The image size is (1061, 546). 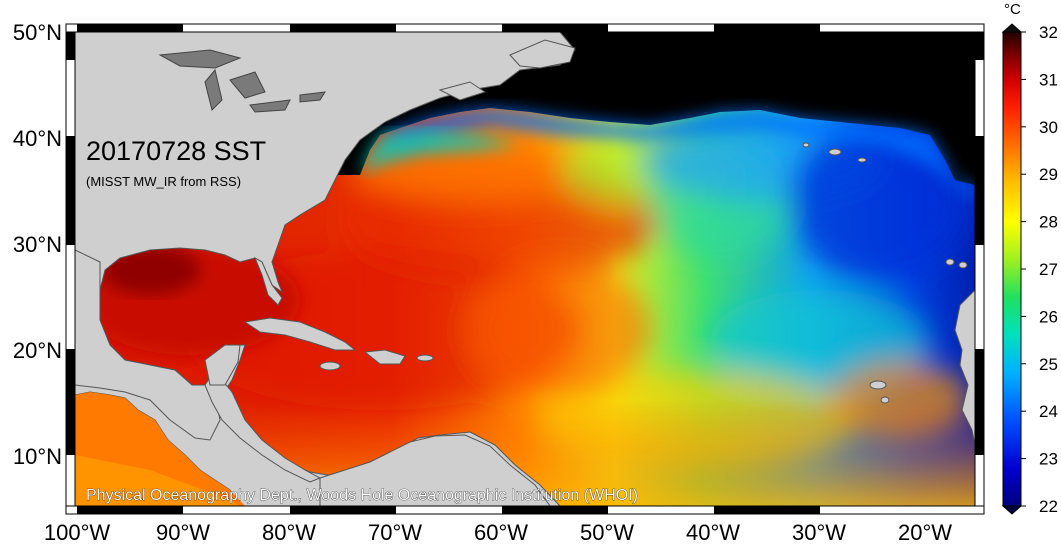 What do you see at coordinates (501, 532) in the screenshot?
I see `longitude-label: 60°W` at bounding box center [501, 532].